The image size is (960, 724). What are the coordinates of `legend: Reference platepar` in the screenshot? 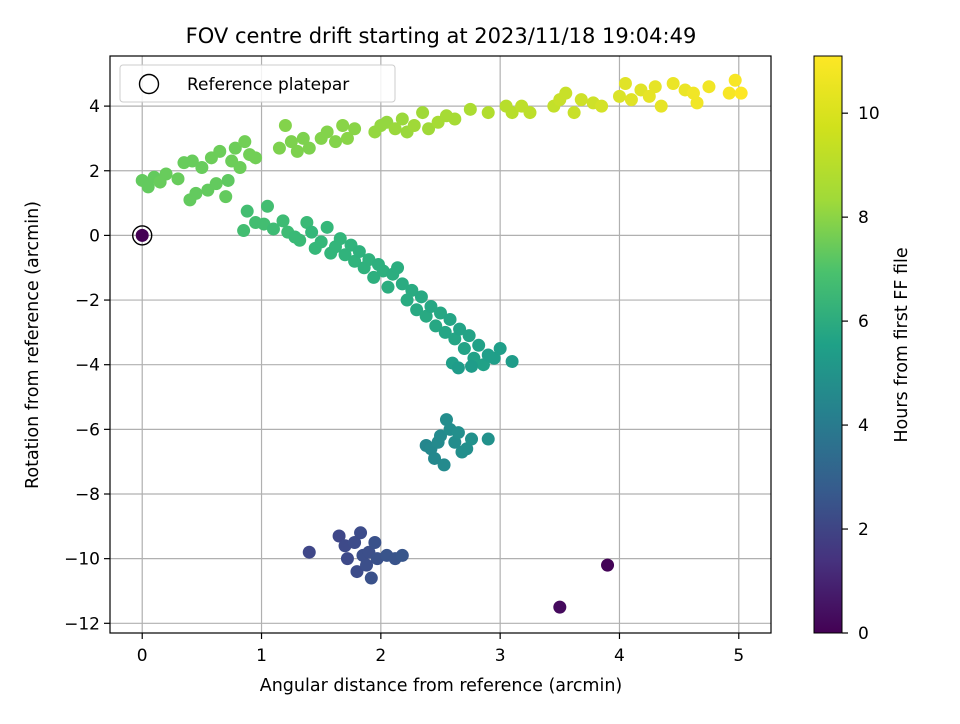 It's located at (257, 83).